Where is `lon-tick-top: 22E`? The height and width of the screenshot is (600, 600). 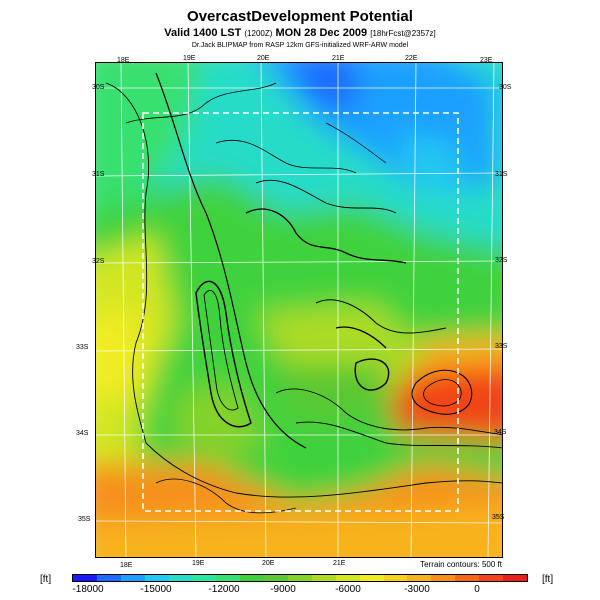
lon-tick-top: 22E is located at coordinates (411, 58).